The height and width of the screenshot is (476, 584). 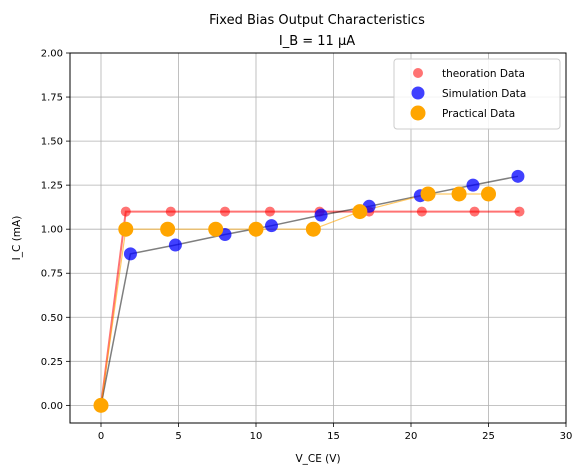 I want to click on x-axis-label: V_CE (V), so click(x=317, y=459).